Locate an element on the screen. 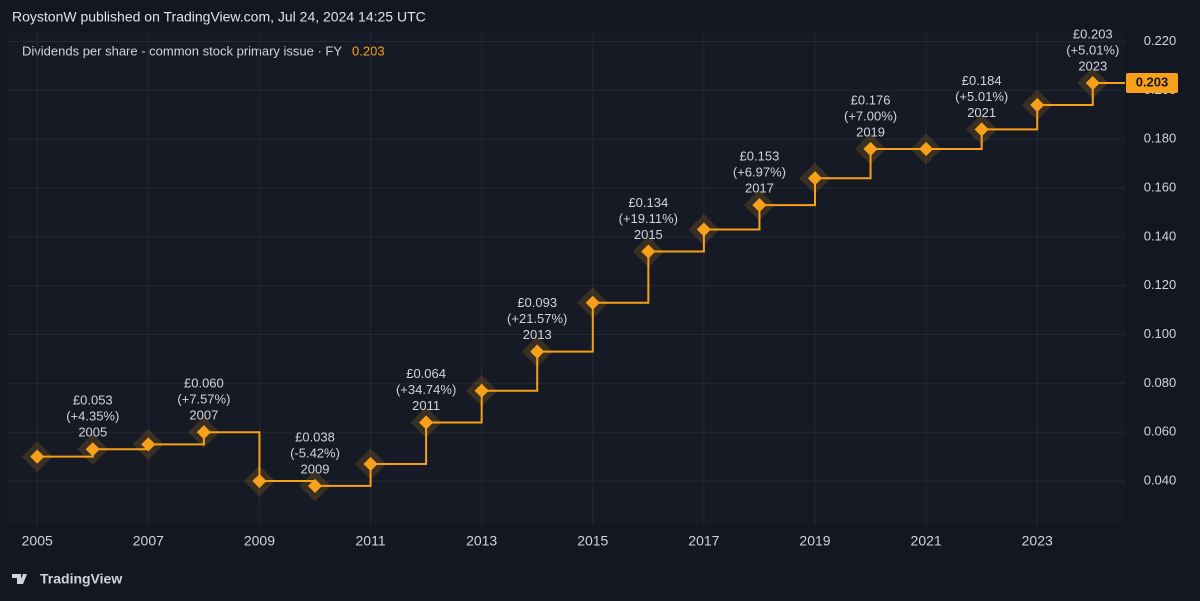  footer-brand: TradingView is located at coordinates (81, 579).